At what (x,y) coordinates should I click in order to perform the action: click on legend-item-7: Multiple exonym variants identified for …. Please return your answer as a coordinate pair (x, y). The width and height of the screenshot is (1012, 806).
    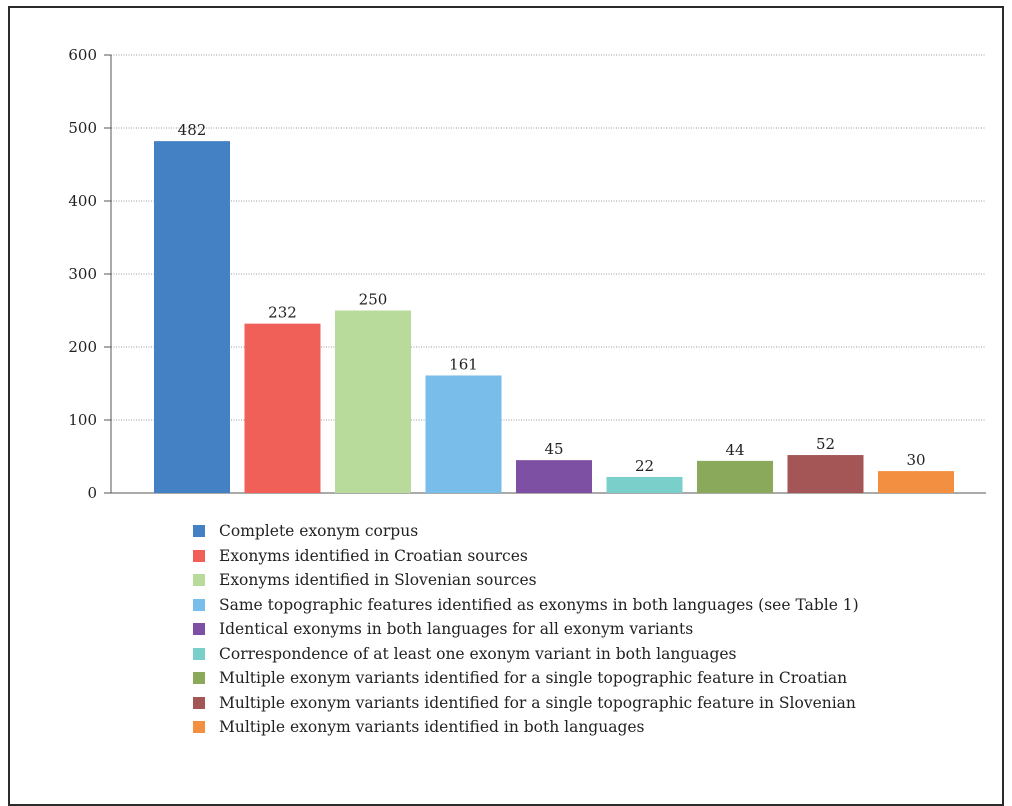
    Looking at the image, I should click on (526, 678).